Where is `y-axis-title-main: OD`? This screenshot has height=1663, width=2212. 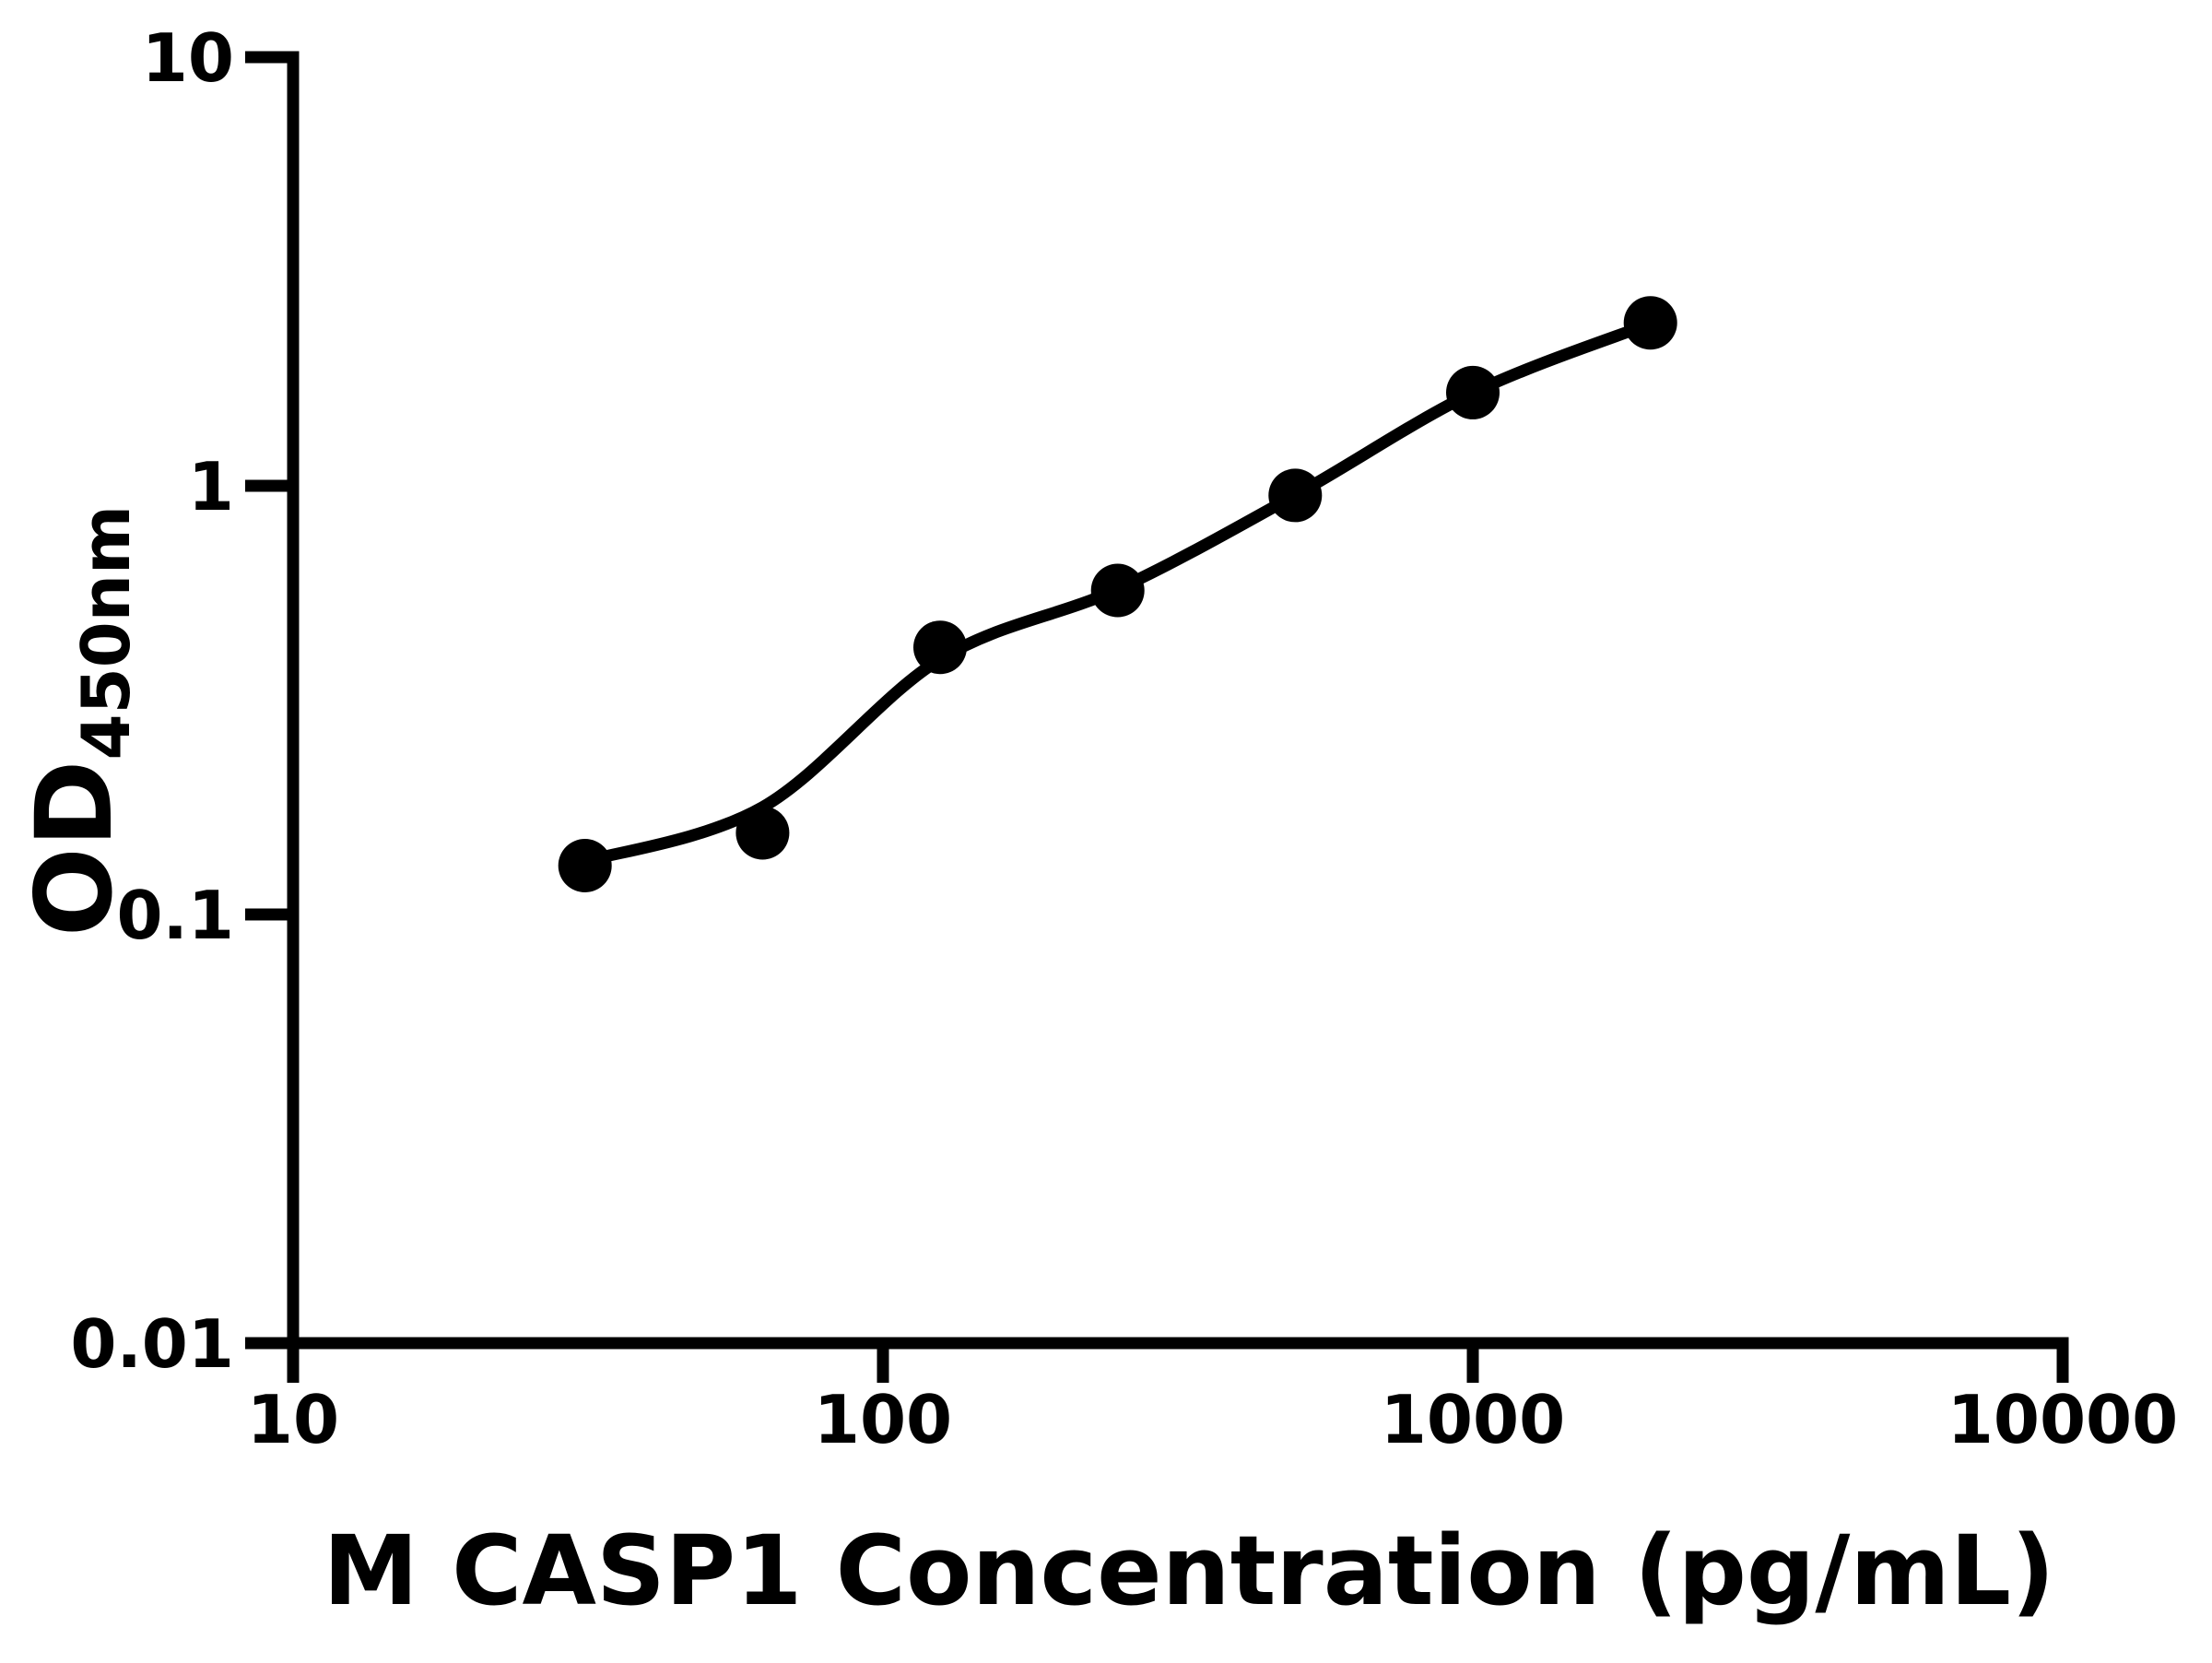 y-axis-title-main: OD is located at coordinates (74, 849).